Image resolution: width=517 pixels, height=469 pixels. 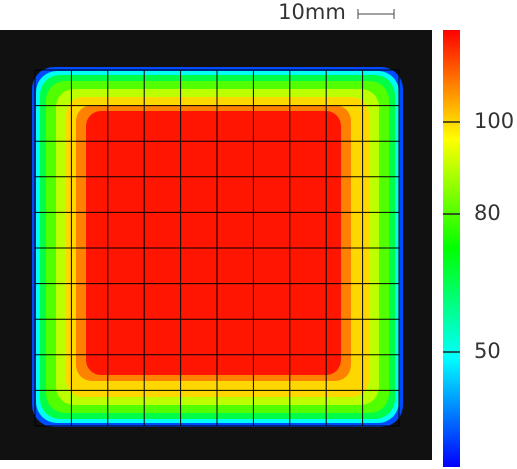 I want to click on colorbar-ticks: 50 80 100, so click(x=478, y=236).